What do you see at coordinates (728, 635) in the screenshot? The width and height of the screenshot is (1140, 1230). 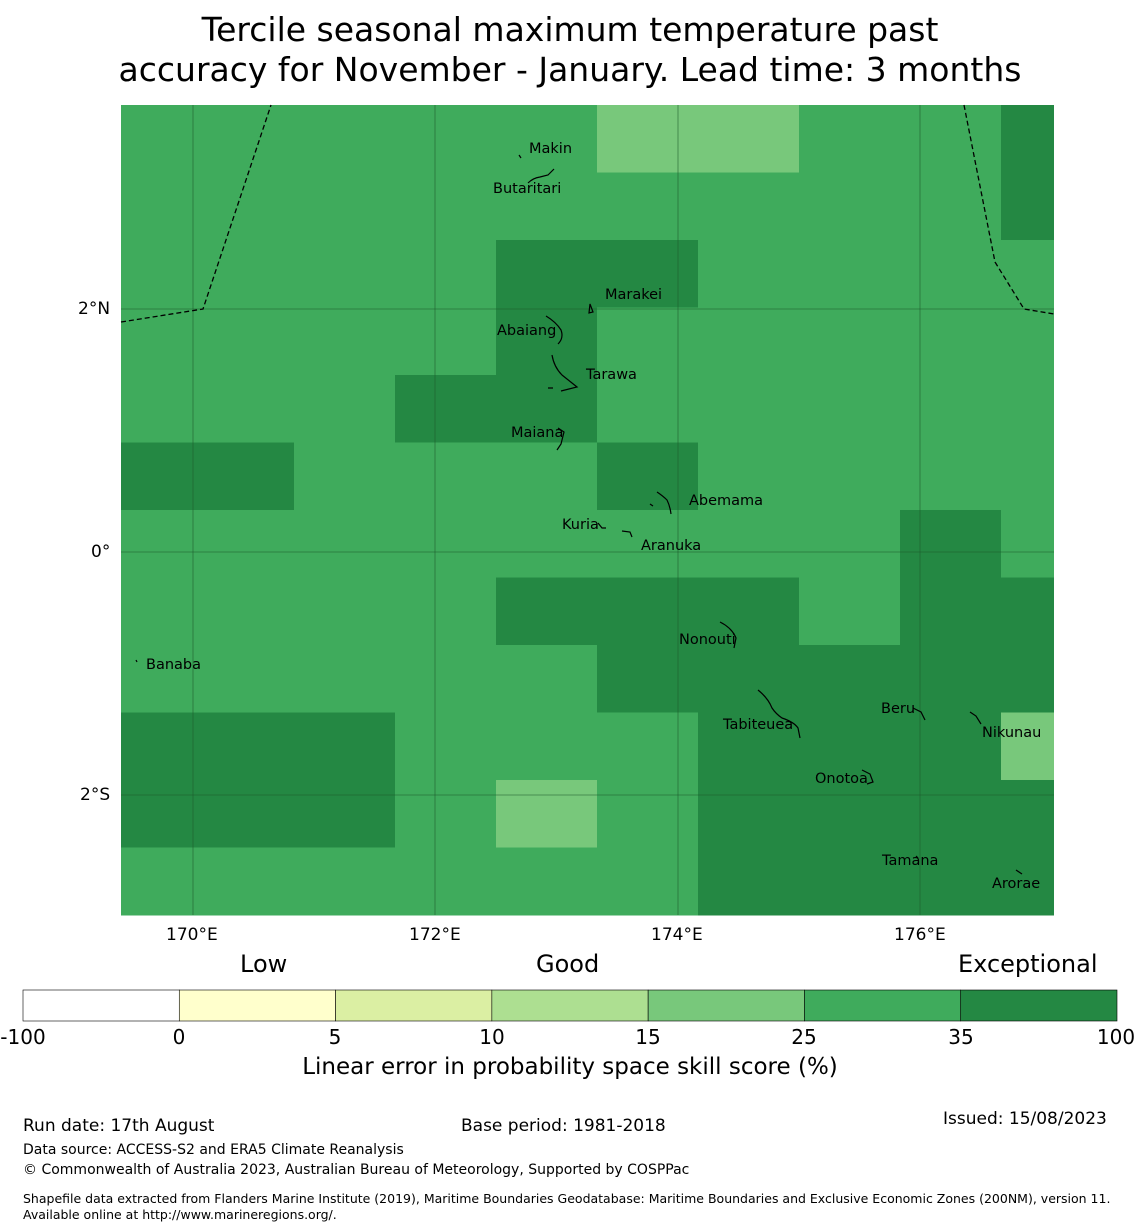 I see `coast-nonouti` at bounding box center [728, 635].